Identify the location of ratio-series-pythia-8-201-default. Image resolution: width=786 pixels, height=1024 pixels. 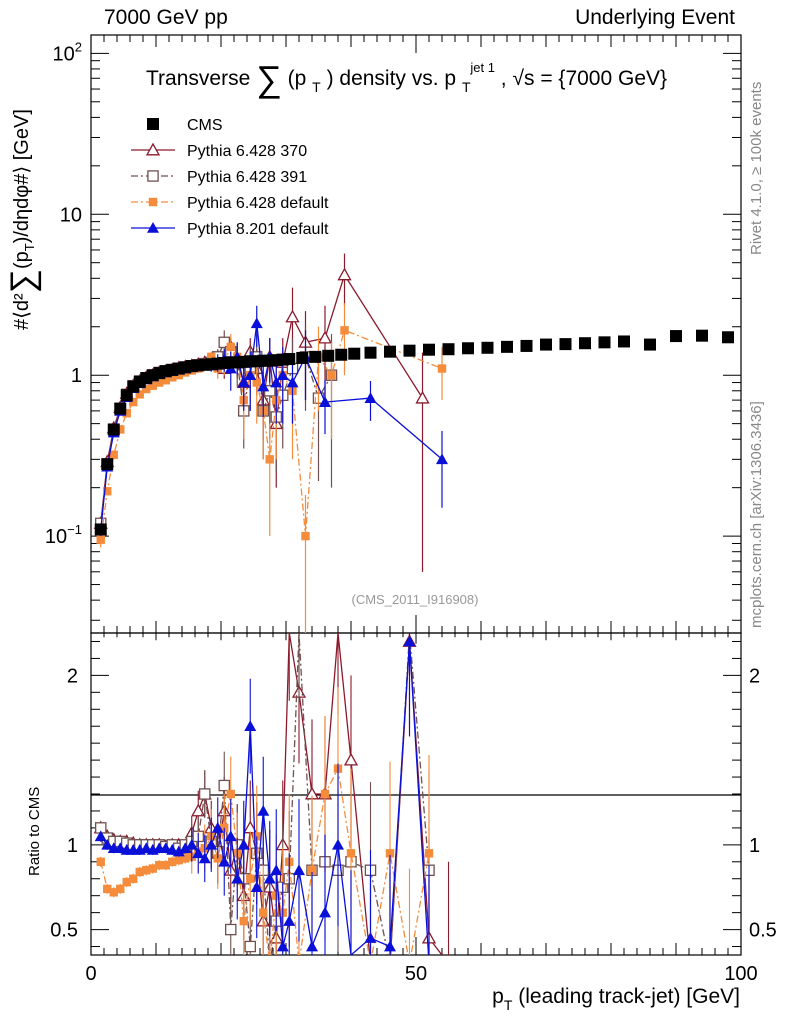
(262, 794).